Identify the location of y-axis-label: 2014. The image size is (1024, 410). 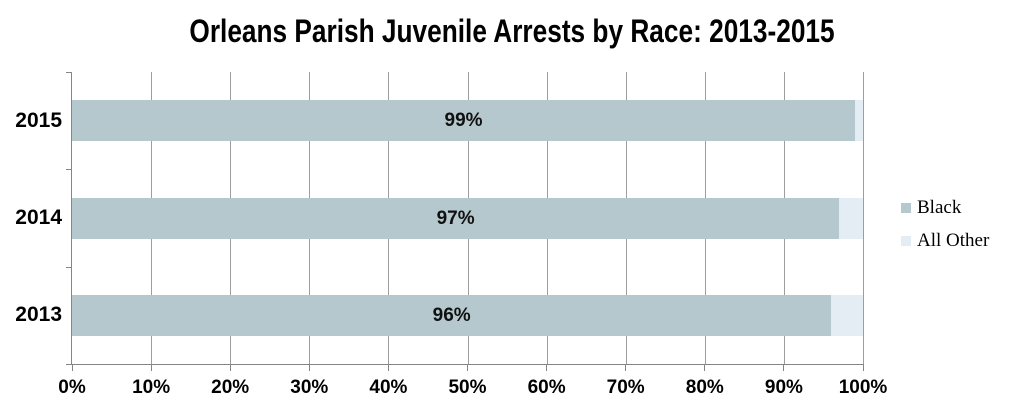
(38, 217).